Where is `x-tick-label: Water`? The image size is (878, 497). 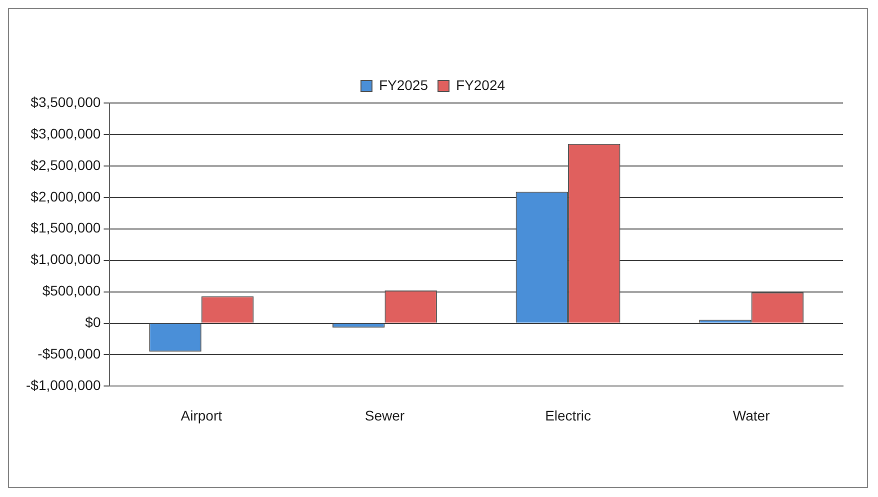
x-tick-label: Water is located at coordinates (751, 415).